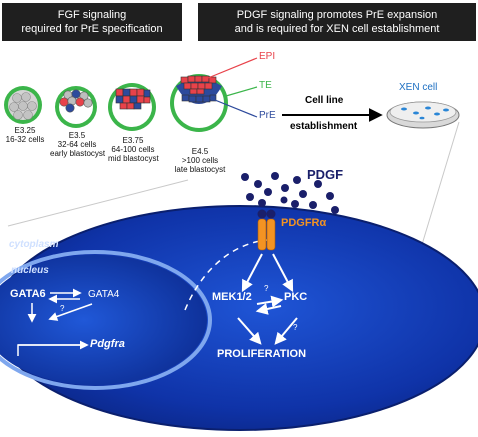 Image resolution: width=478 pixels, height=437 pixels. I want to click on te-pointer, so click(241, 91).